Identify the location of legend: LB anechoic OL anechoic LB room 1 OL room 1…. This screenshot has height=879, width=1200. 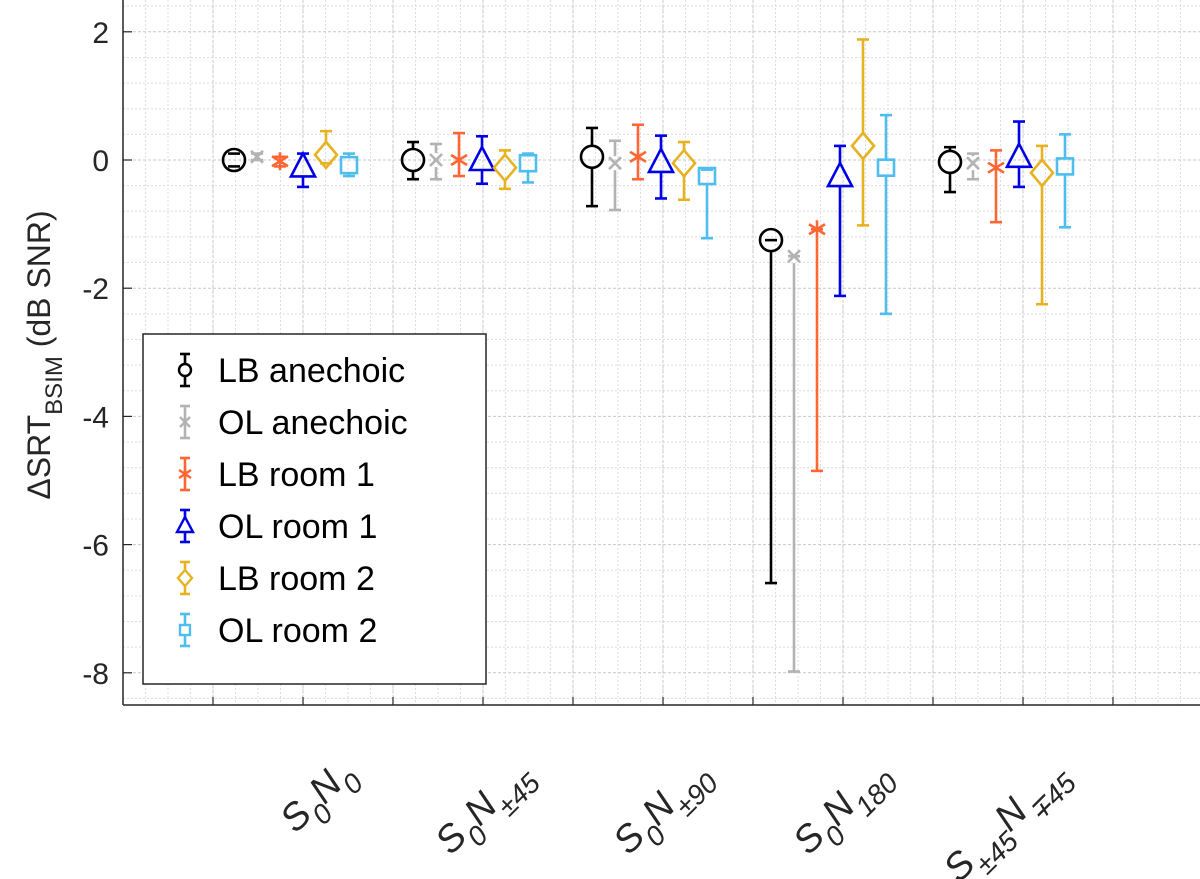
(314, 509).